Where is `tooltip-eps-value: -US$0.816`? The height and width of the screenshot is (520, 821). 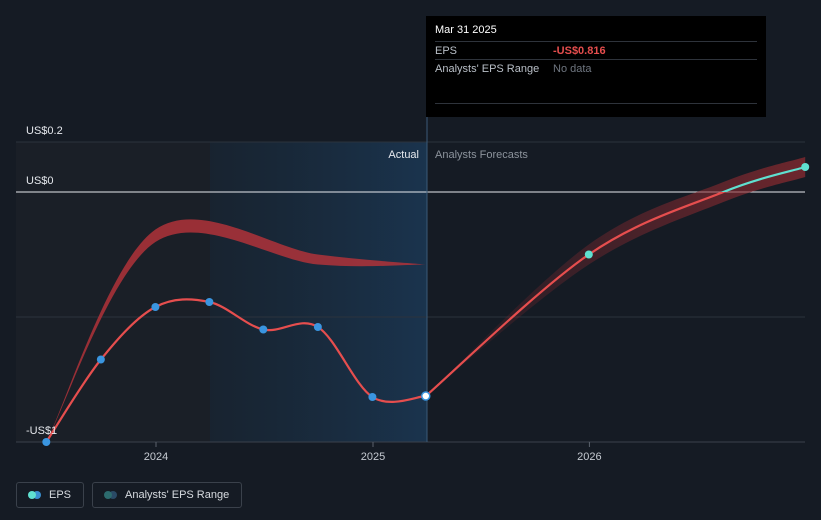 tooltip-eps-value: -US$0.816 is located at coordinates (579, 50).